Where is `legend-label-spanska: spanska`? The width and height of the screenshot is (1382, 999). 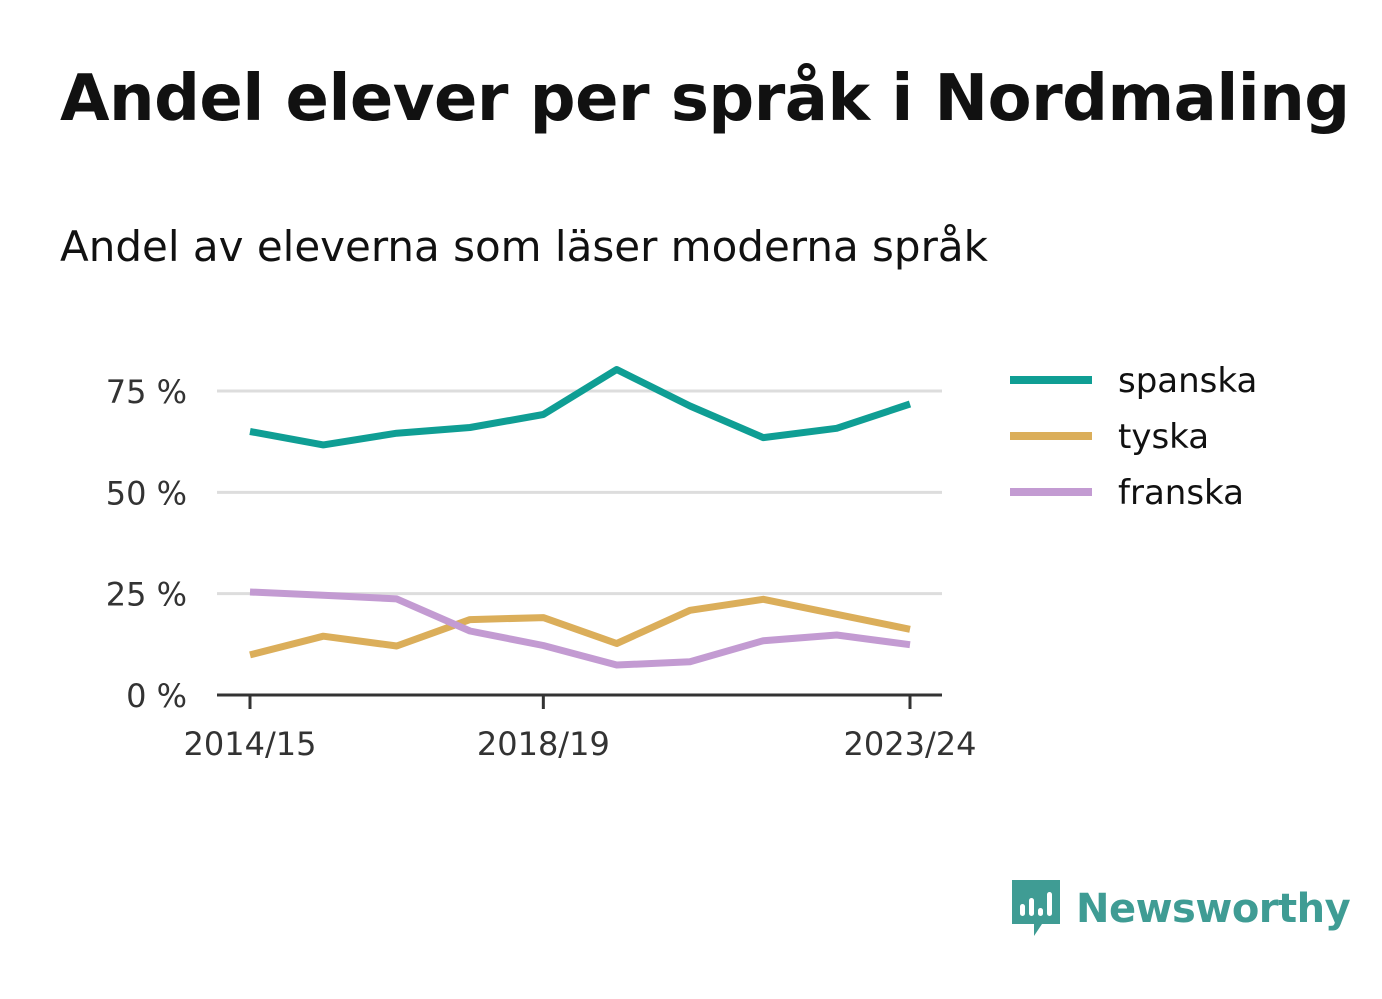 legend-label-spanska: spanska is located at coordinates (1187, 381).